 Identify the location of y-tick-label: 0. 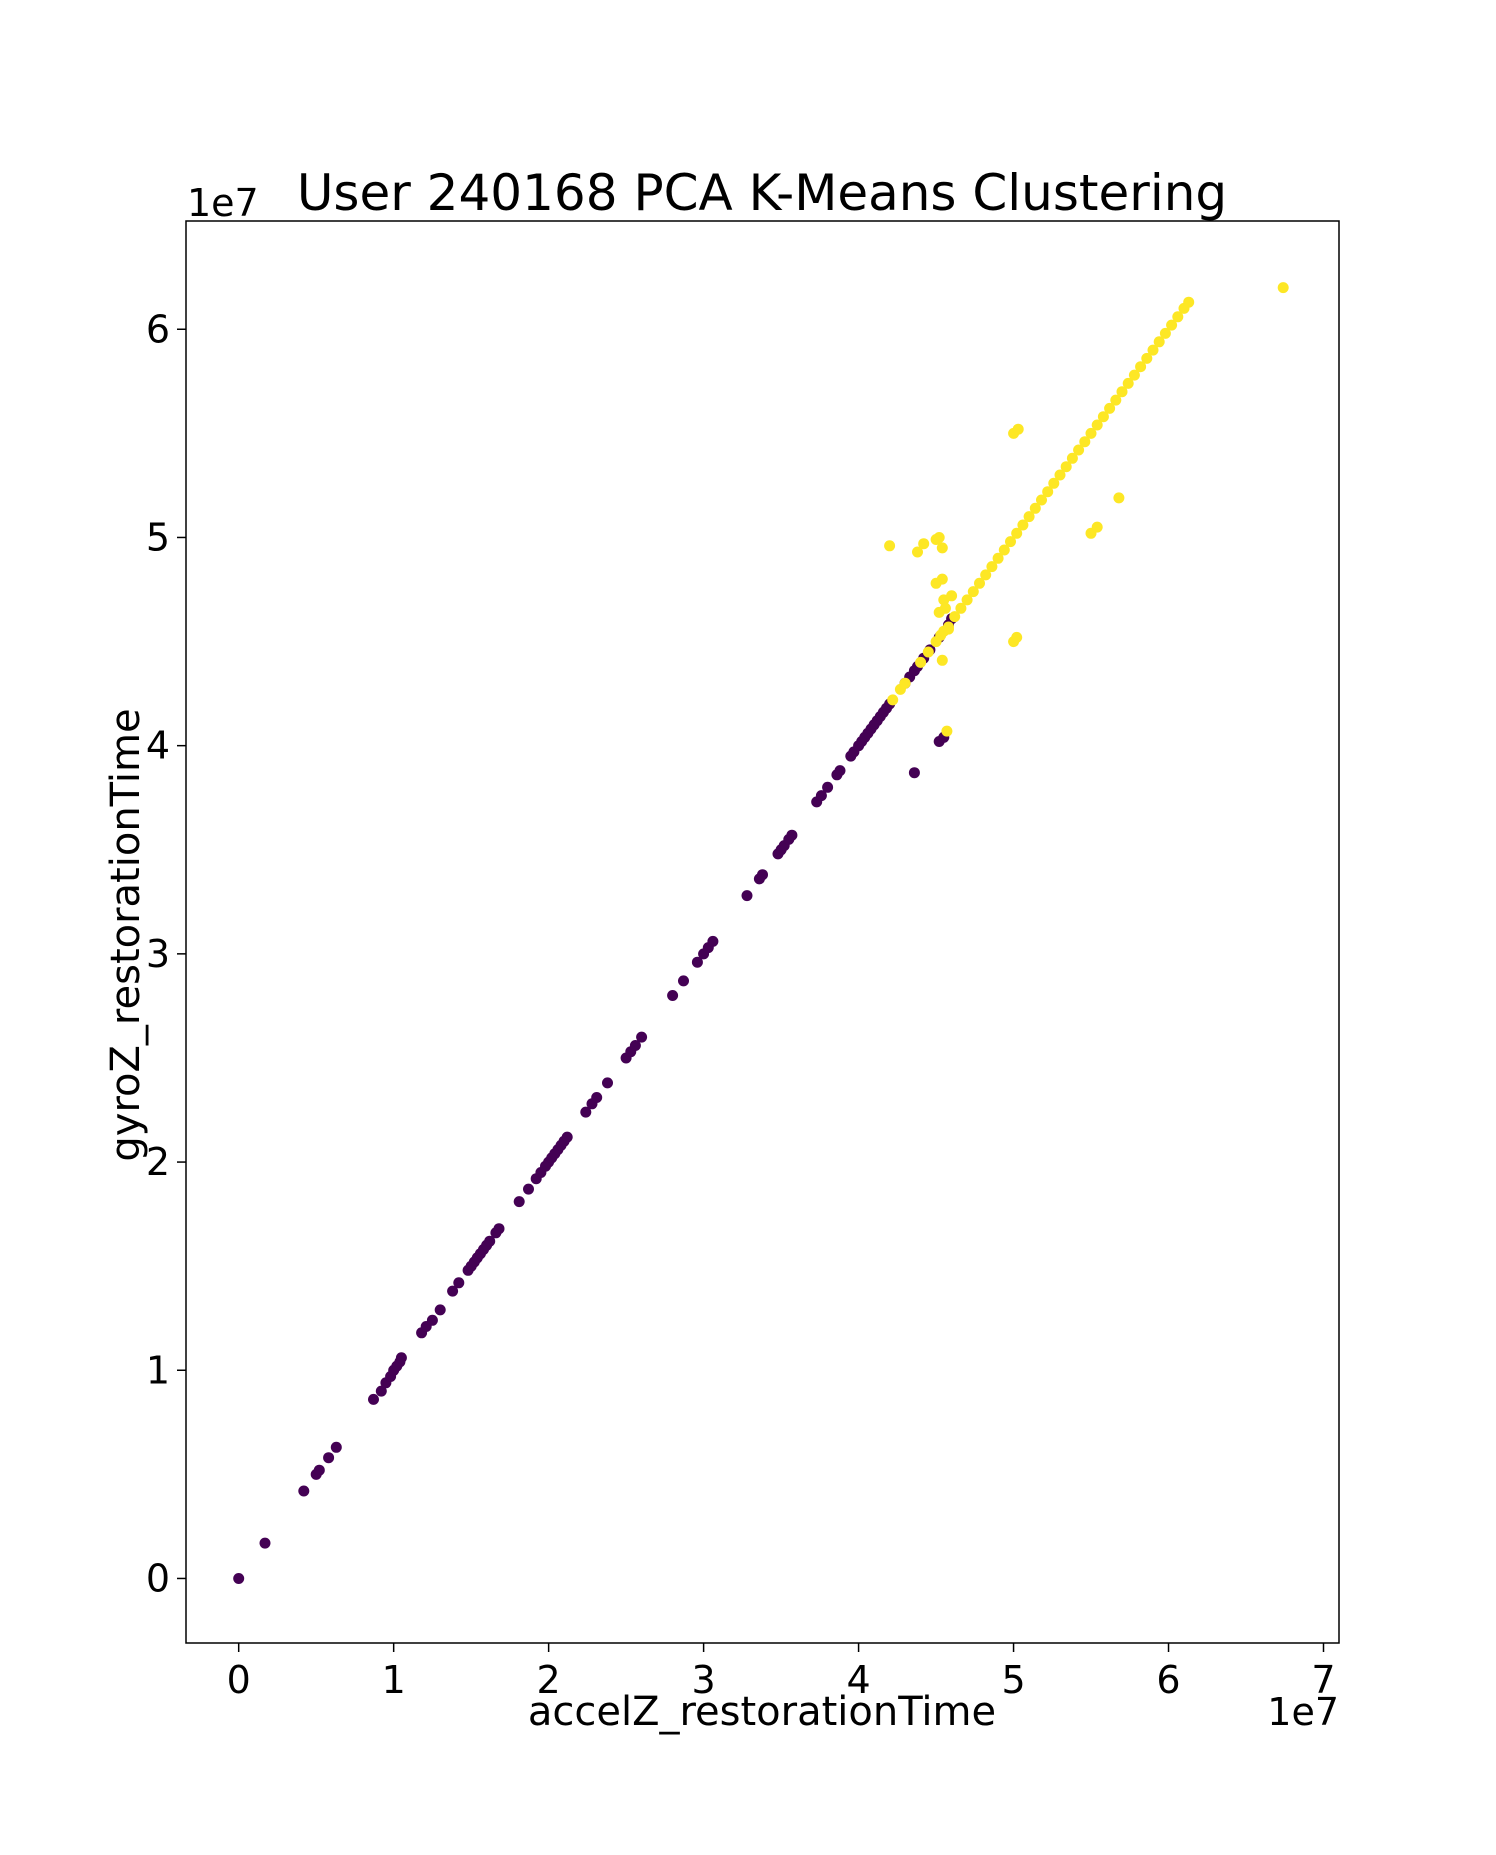
(158, 1578).